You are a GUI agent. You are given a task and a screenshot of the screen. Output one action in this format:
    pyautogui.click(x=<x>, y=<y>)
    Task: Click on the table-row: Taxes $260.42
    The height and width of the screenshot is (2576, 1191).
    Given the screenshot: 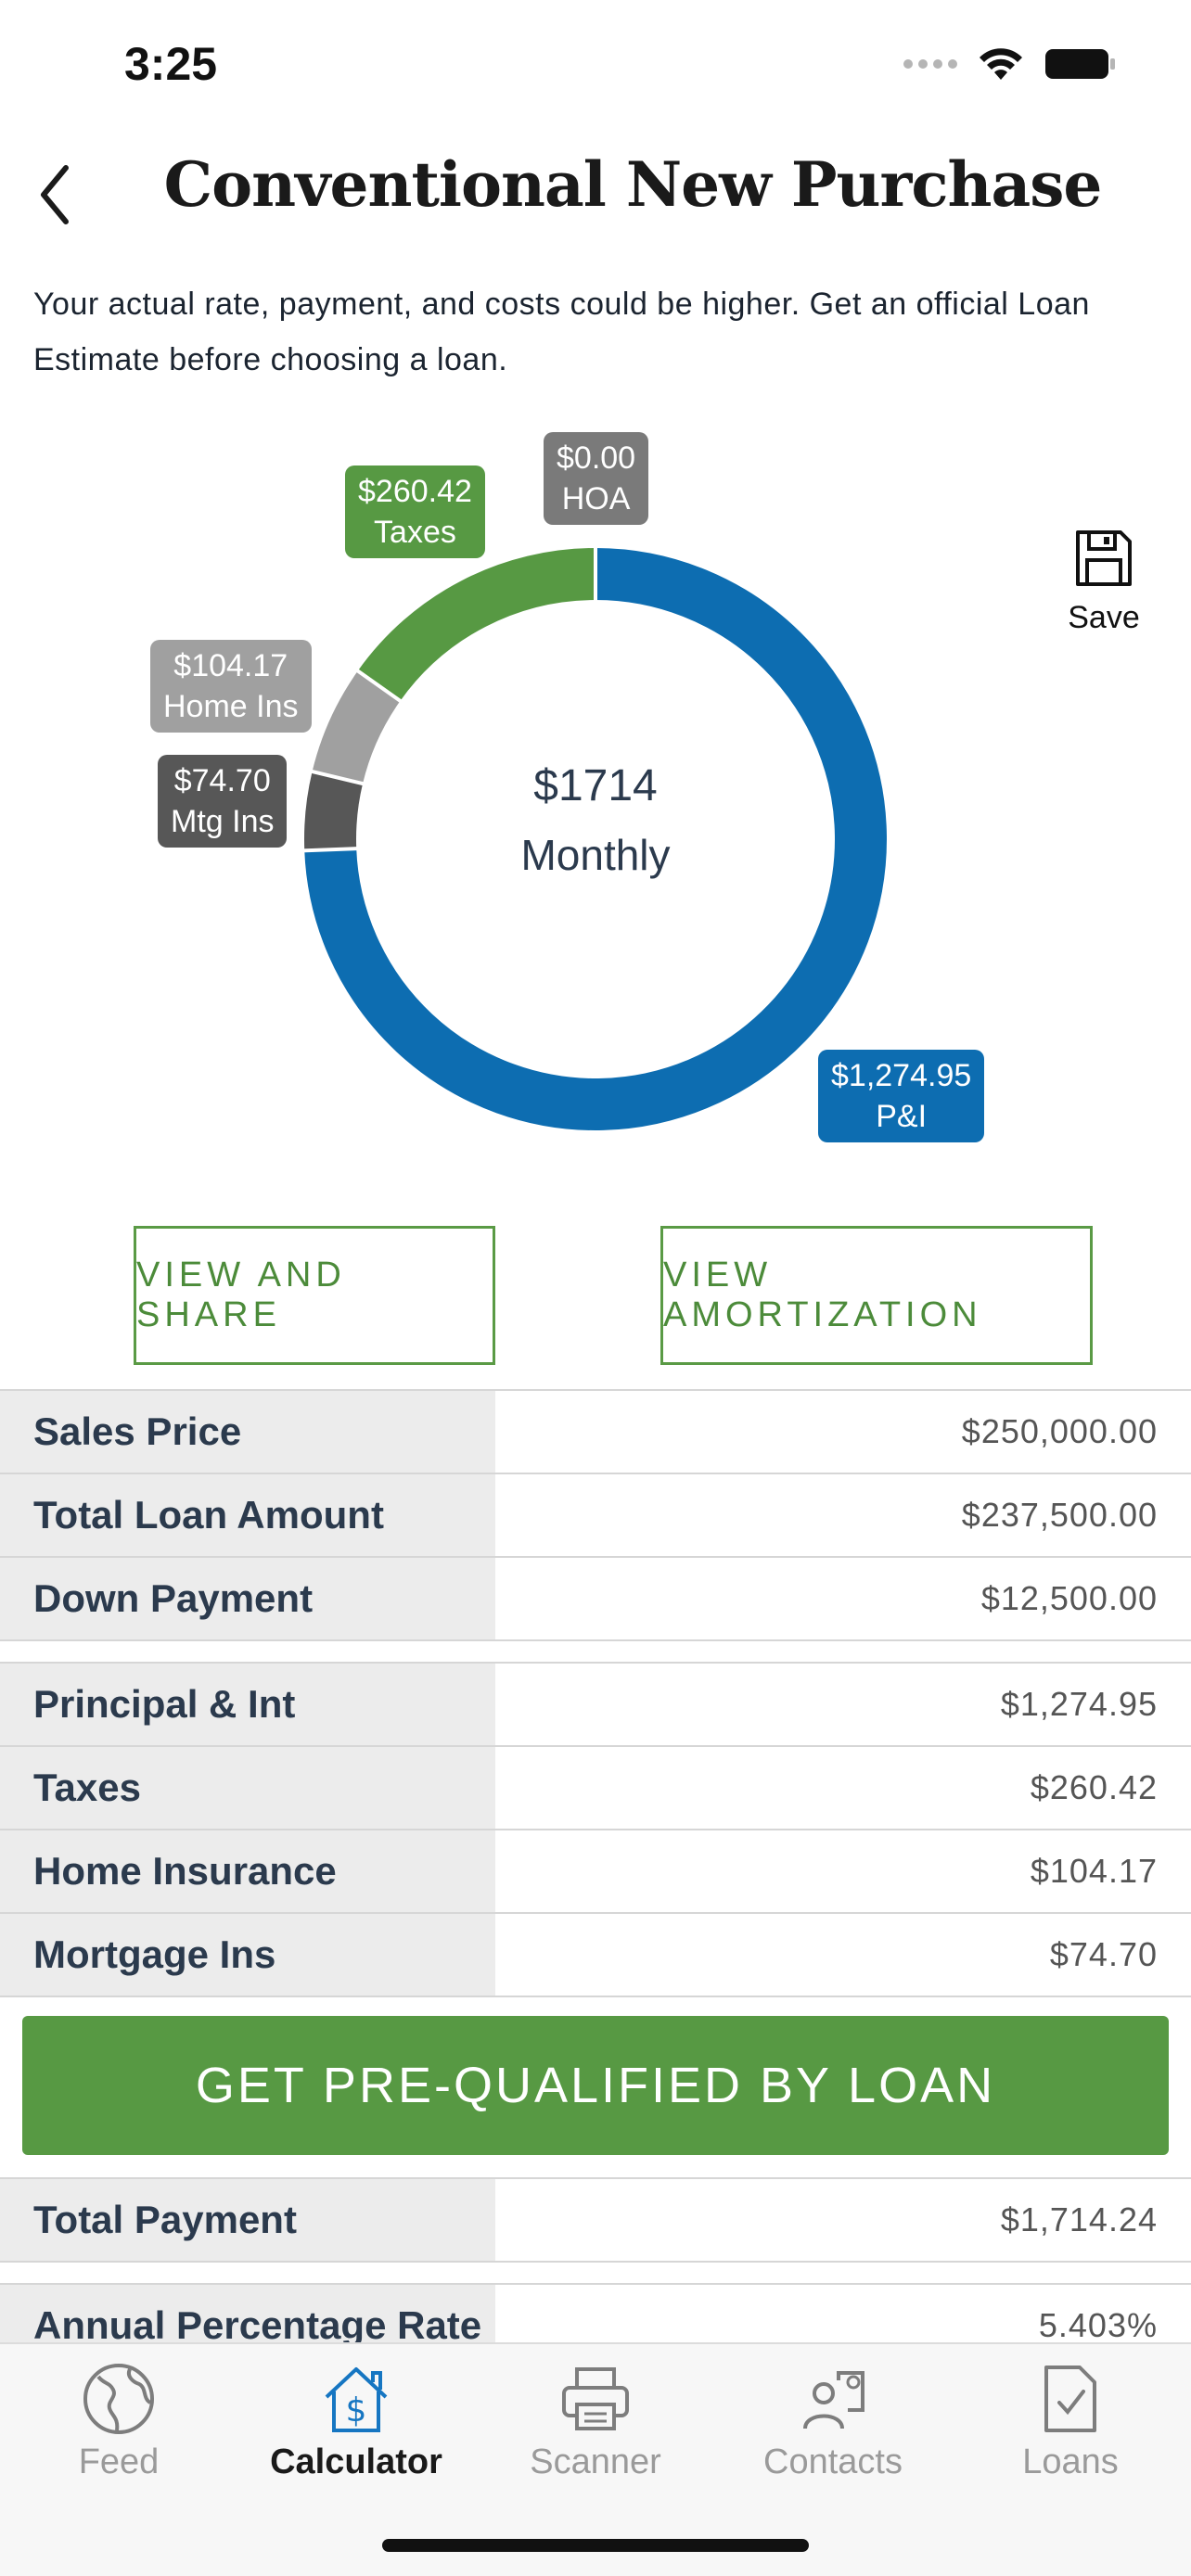 What is the action you would take?
    pyautogui.click(x=595, y=1788)
    